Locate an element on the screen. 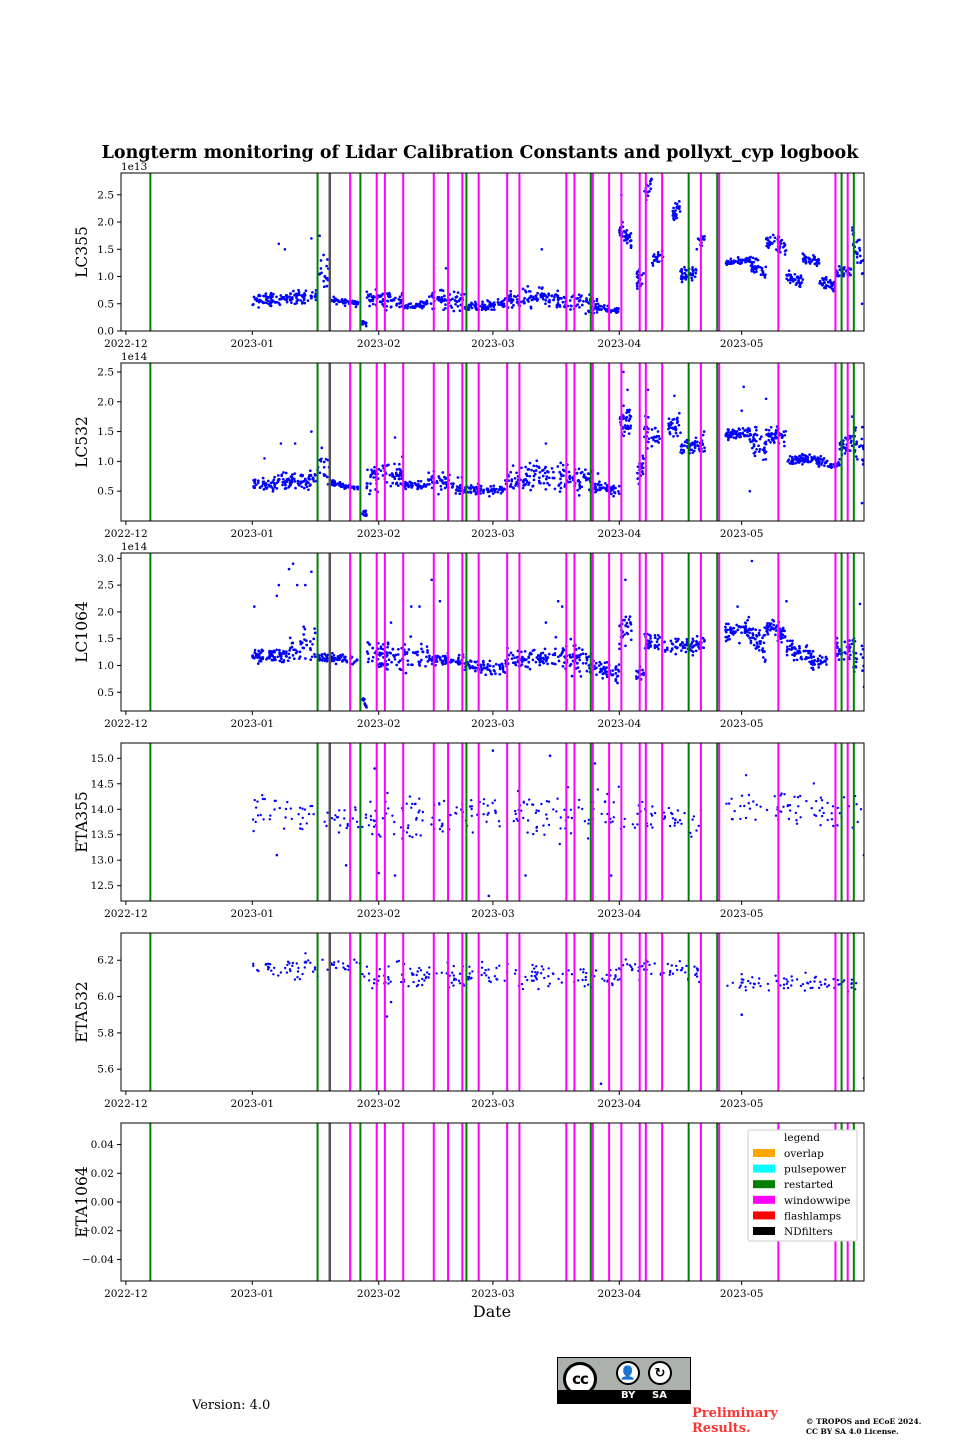  legend-label-restarted: restarted is located at coordinates (809, 1185).